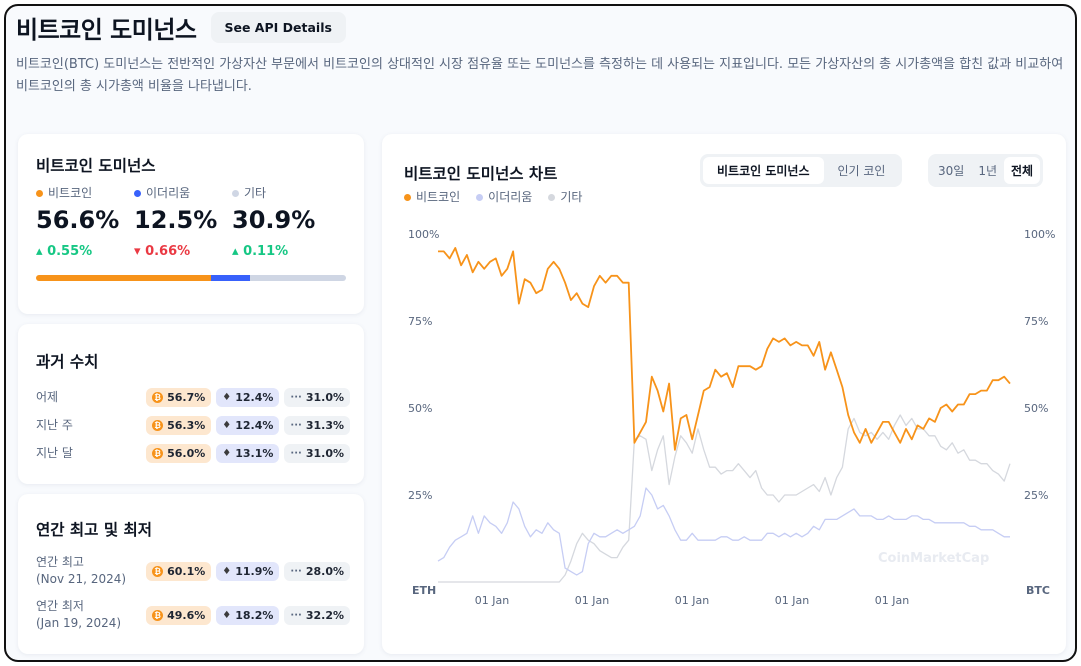 The width and height of the screenshot is (1081, 666). What do you see at coordinates (438, 197) in the screenshot?
I see `chart-legend-btc-label: 비트코인` at bounding box center [438, 197].